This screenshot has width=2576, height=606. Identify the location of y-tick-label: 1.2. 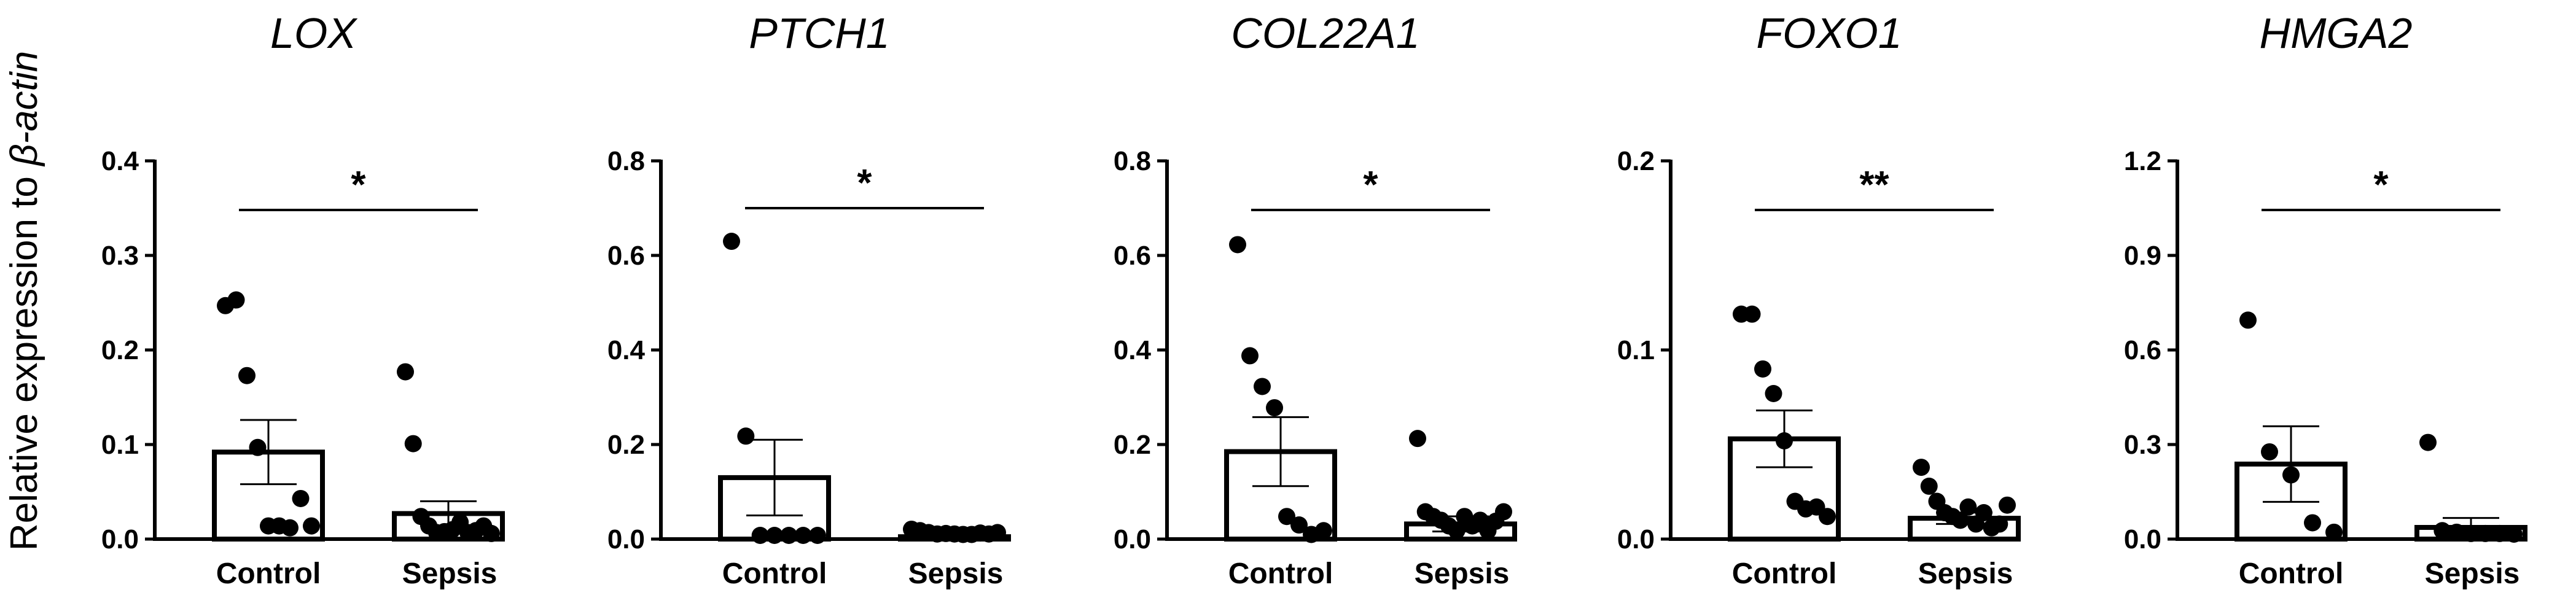
(2142, 161).